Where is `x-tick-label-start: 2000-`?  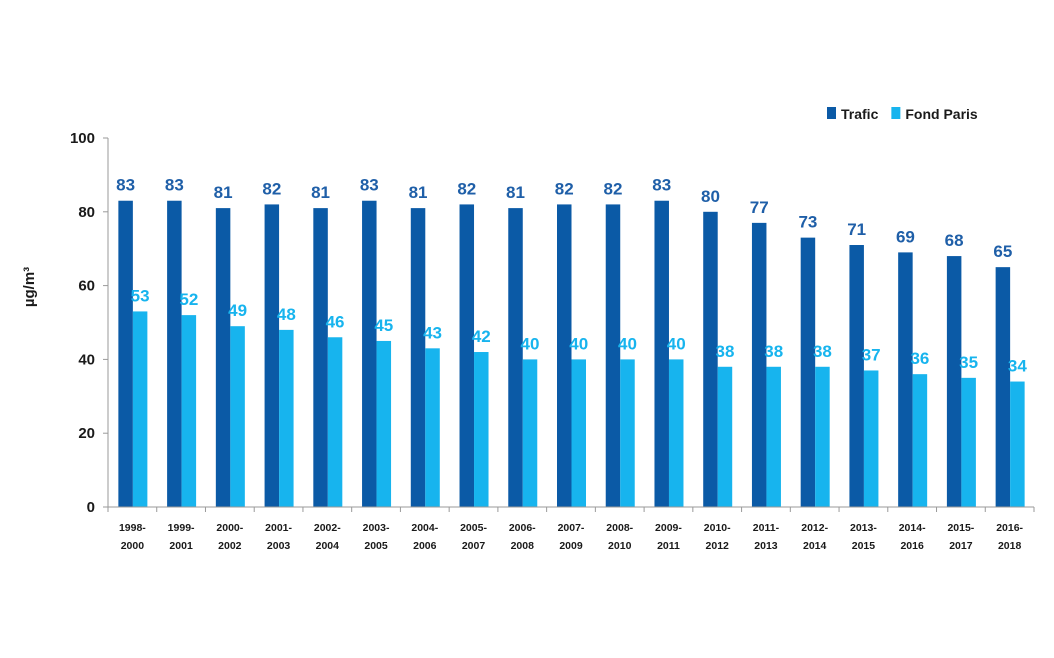
x-tick-label-start: 2000- is located at coordinates (229, 528).